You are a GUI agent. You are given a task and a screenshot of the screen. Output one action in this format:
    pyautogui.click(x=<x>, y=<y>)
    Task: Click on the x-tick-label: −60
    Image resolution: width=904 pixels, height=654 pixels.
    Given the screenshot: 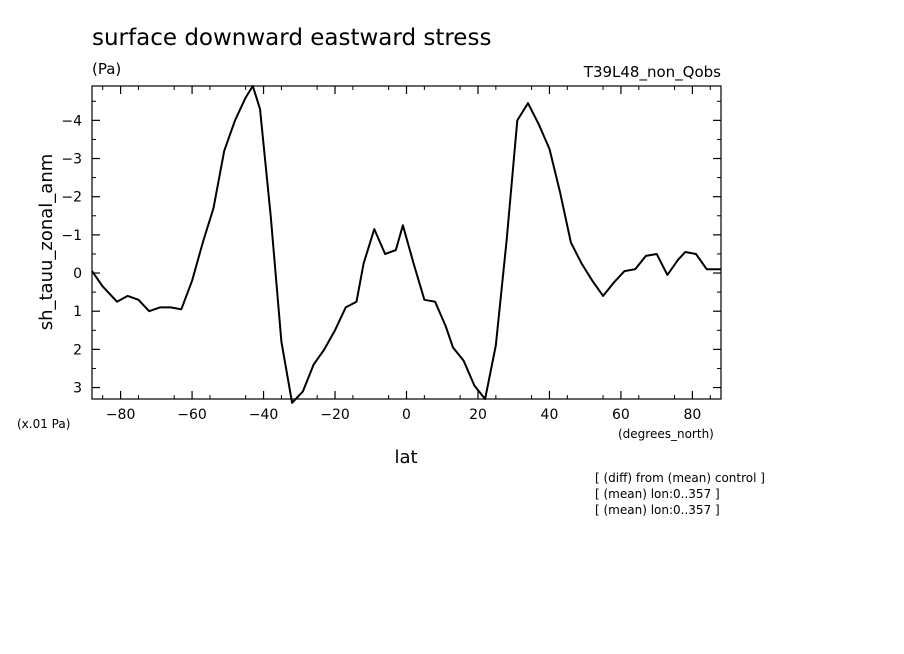 What is the action you would take?
    pyautogui.click(x=192, y=415)
    